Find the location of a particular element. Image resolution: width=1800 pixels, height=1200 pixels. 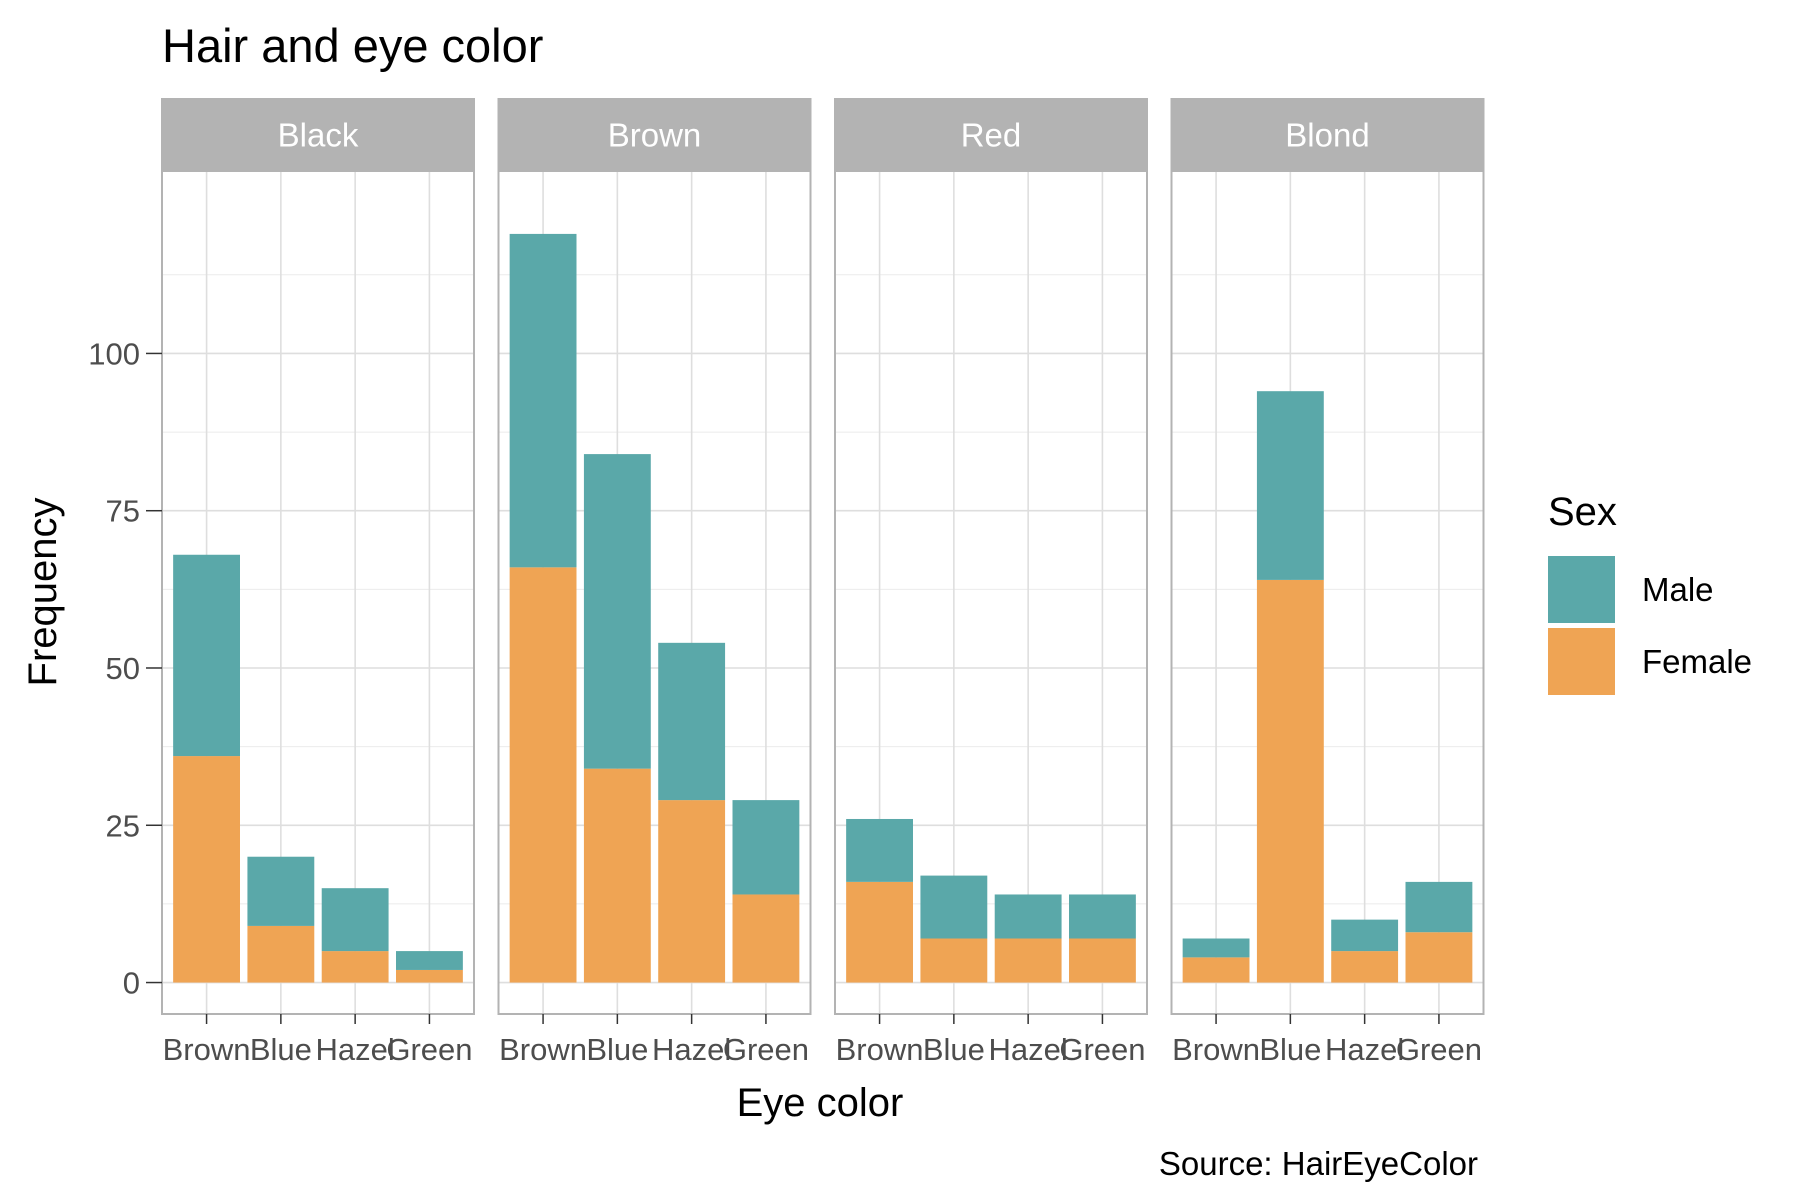

y-tick-label: 50 is located at coordinates (123, 668).